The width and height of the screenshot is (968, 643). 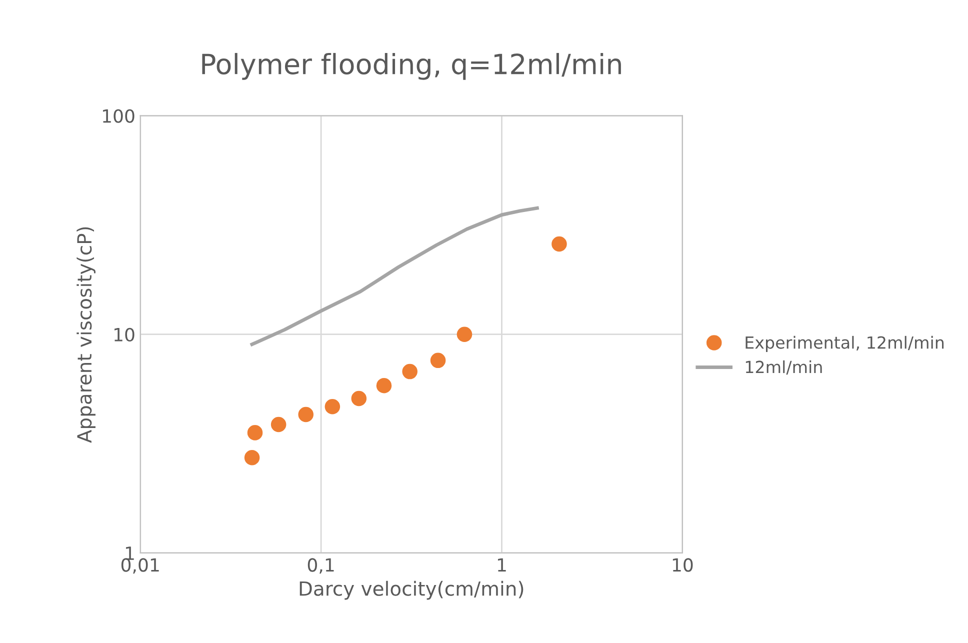 What do you see at coordinates (412, 590) in the screenshot?
I see `x-axis-title: Darcy velocity(cm/min)` at bounding box center [412, 590].